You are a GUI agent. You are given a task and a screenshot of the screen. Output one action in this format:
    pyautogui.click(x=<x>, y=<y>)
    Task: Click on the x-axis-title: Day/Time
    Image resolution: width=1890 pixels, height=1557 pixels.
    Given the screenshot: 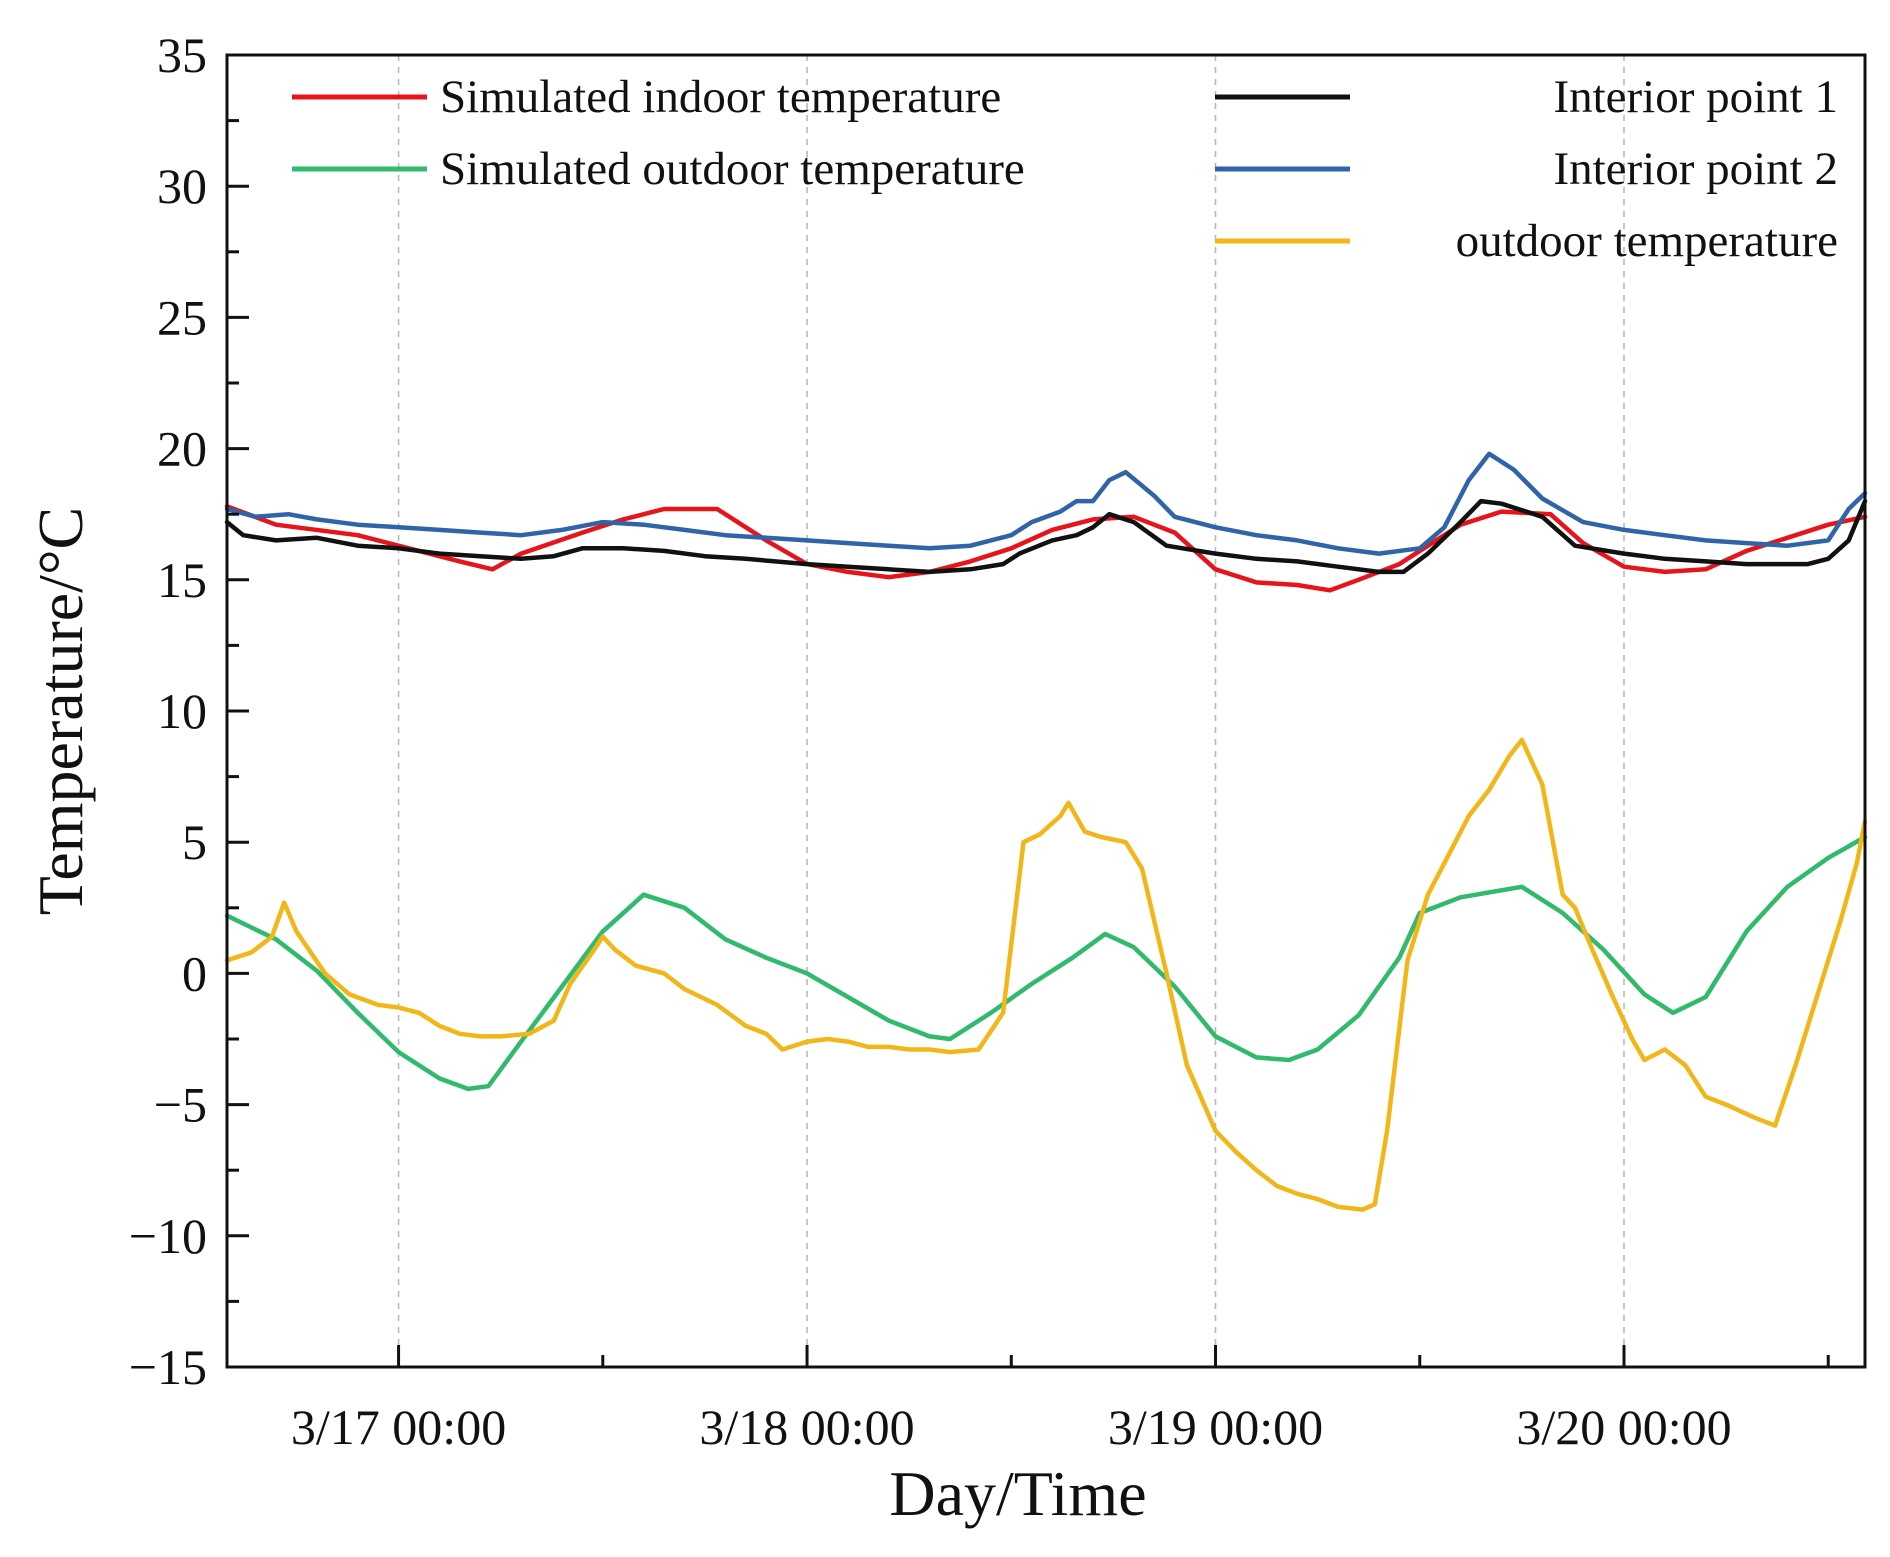 What is the action you would take?
    pyautogui.click(x=1017, y=1493)
    